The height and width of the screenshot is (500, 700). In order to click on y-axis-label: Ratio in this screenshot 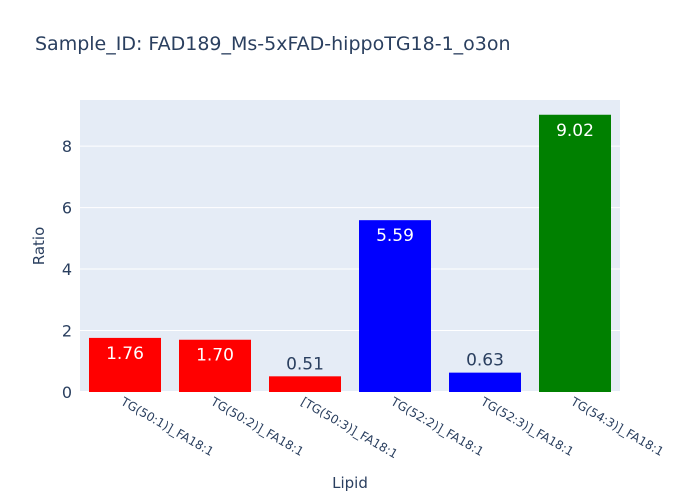, I will do `click(39, 246)`.